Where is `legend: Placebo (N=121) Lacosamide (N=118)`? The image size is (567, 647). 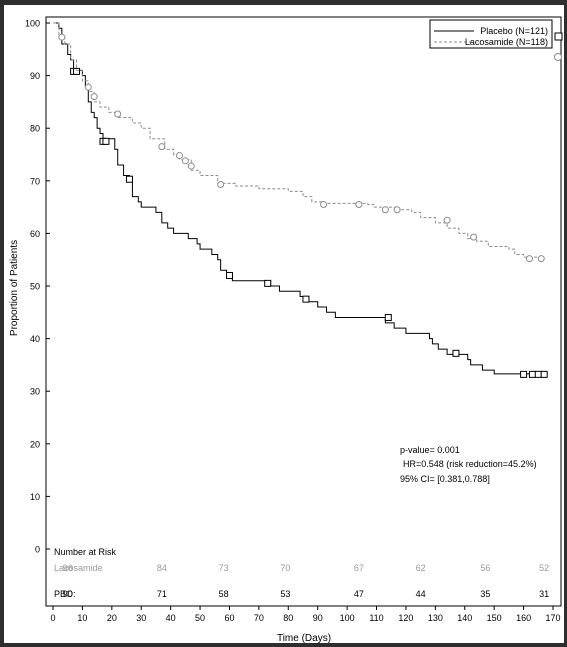 legend: Placebo (N=121) Lacosamide (N=118) is located at coordinates (491, 34).